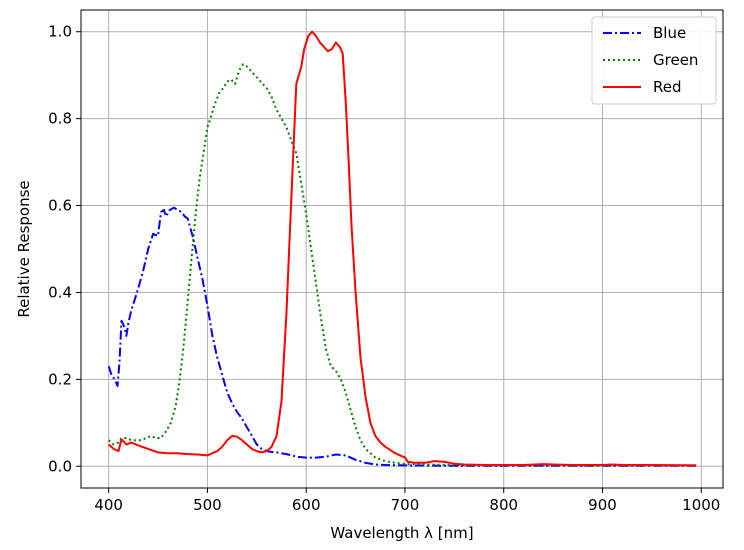 This screenshot has width=744, height=550. I want to click on y-tick-label: 0.6, so click(60, 206).